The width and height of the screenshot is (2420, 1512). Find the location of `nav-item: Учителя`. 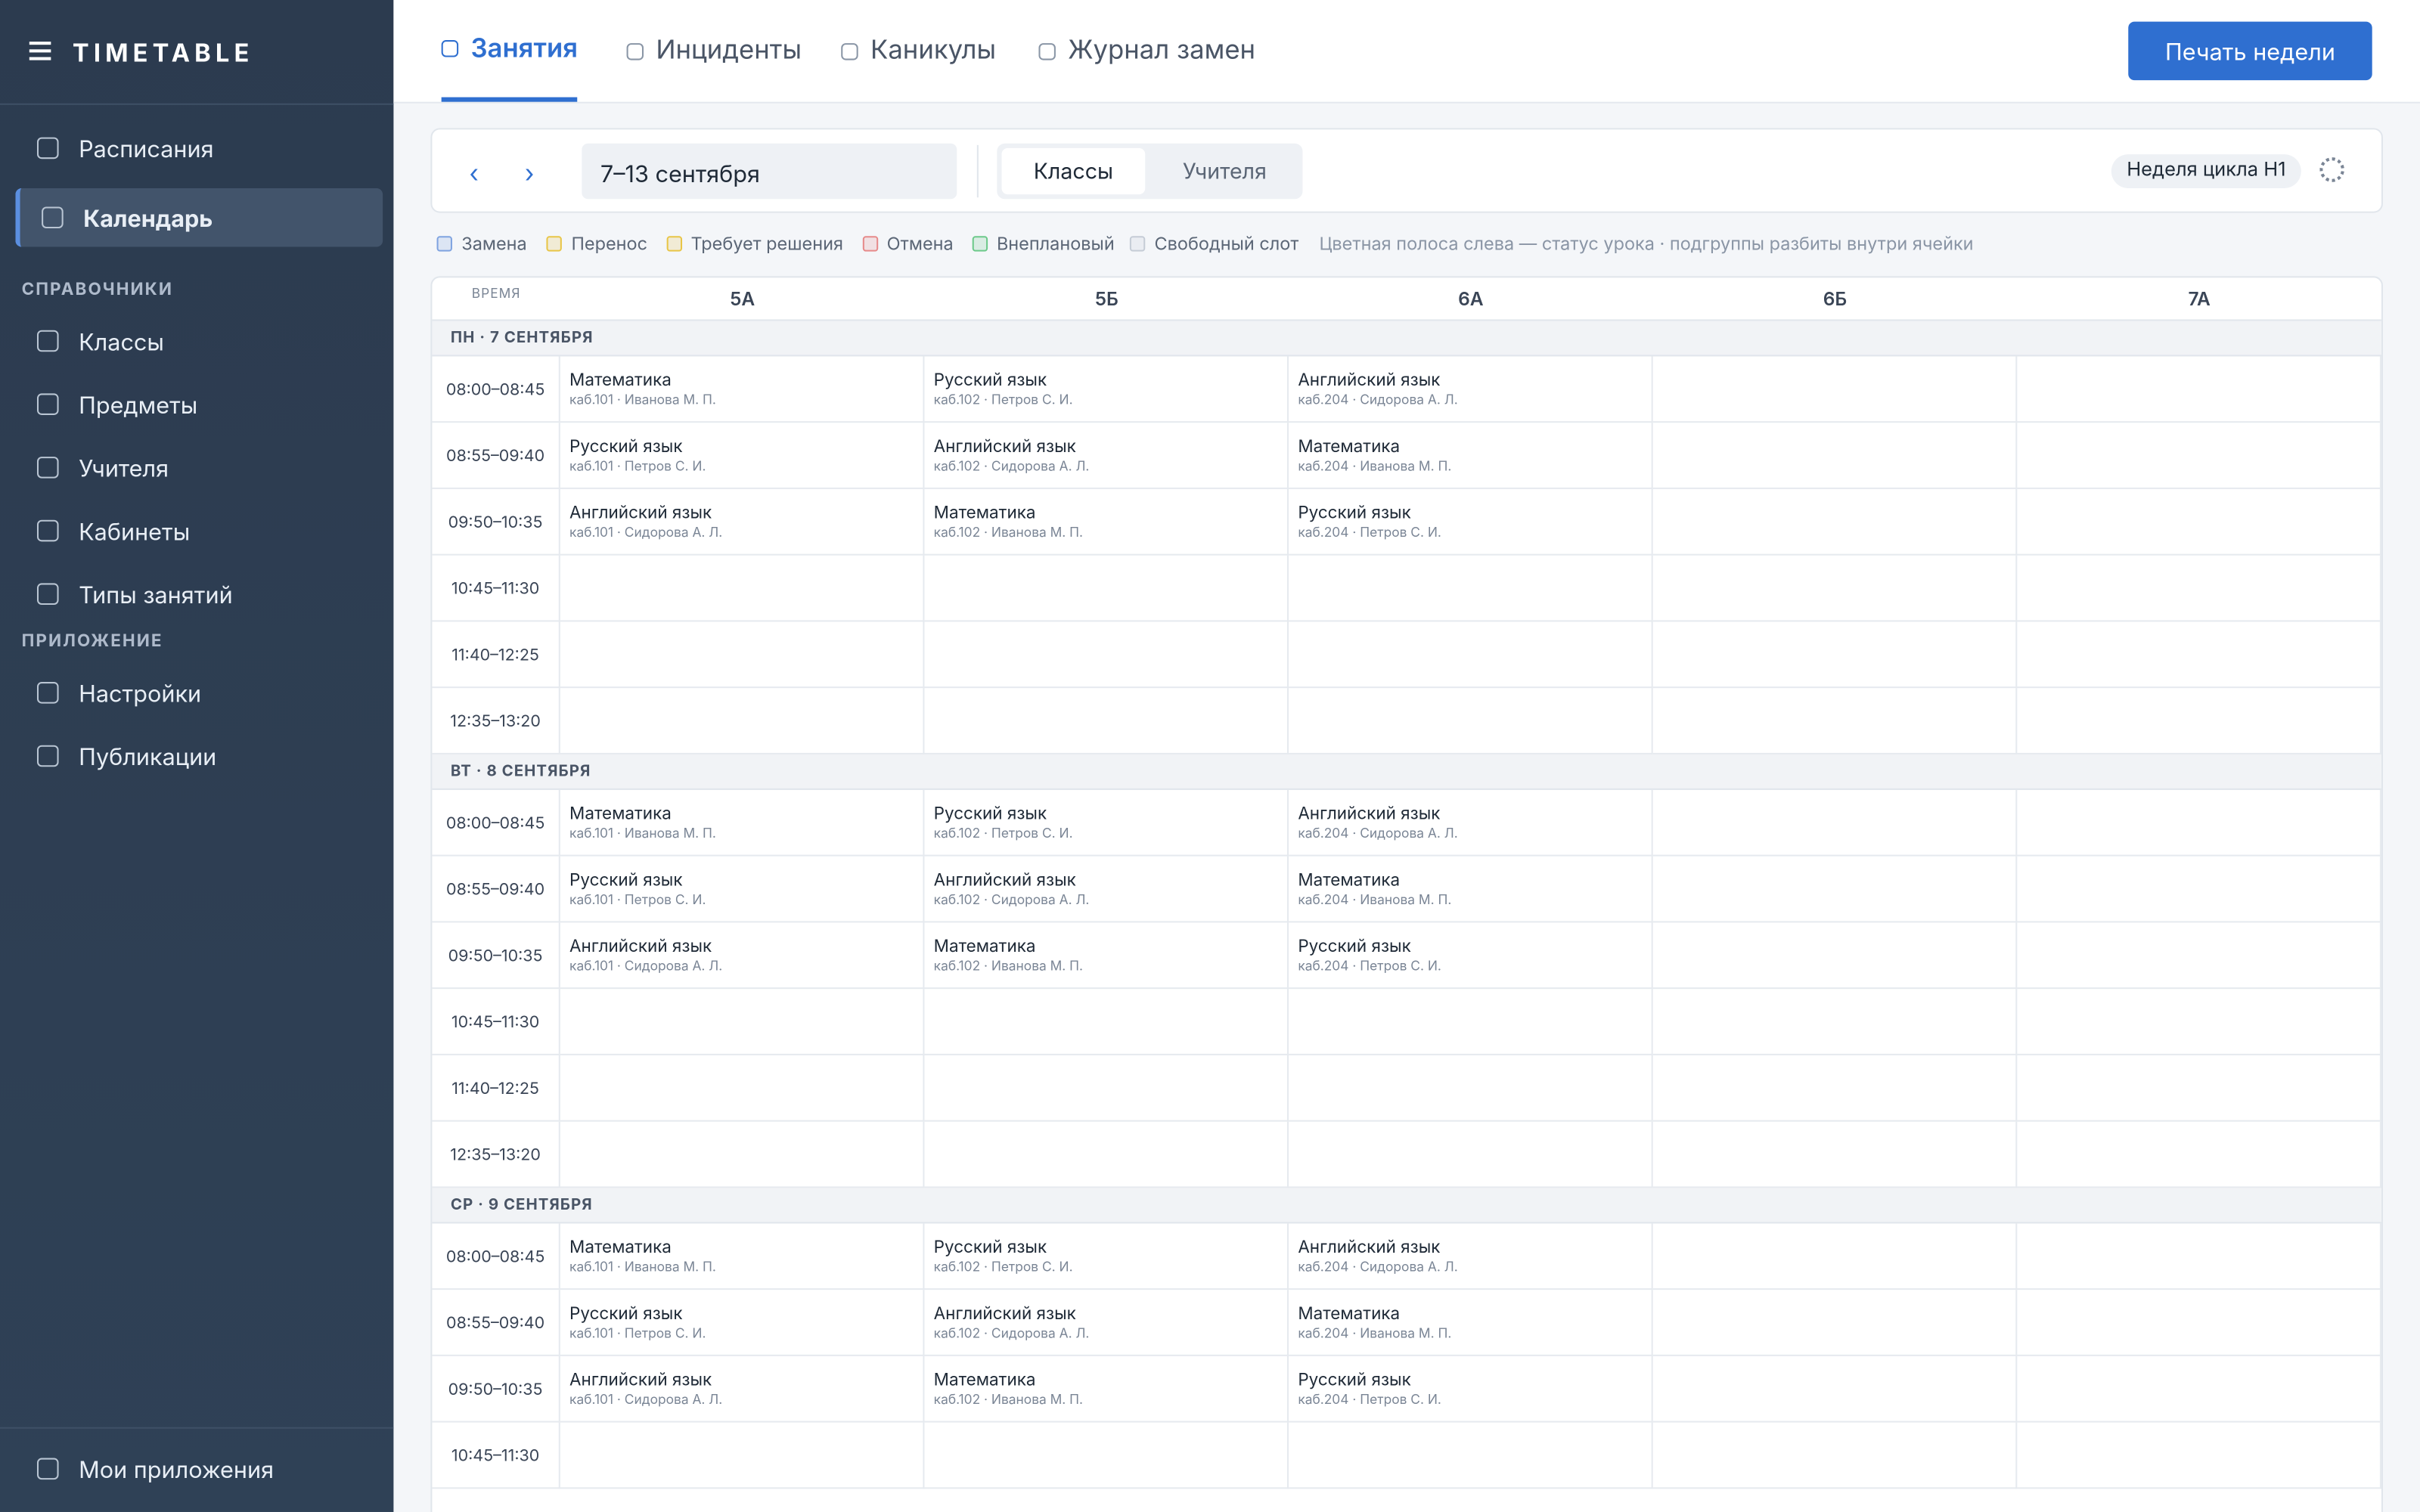

nav-item: Учителя is located at coordinates (196, 468).